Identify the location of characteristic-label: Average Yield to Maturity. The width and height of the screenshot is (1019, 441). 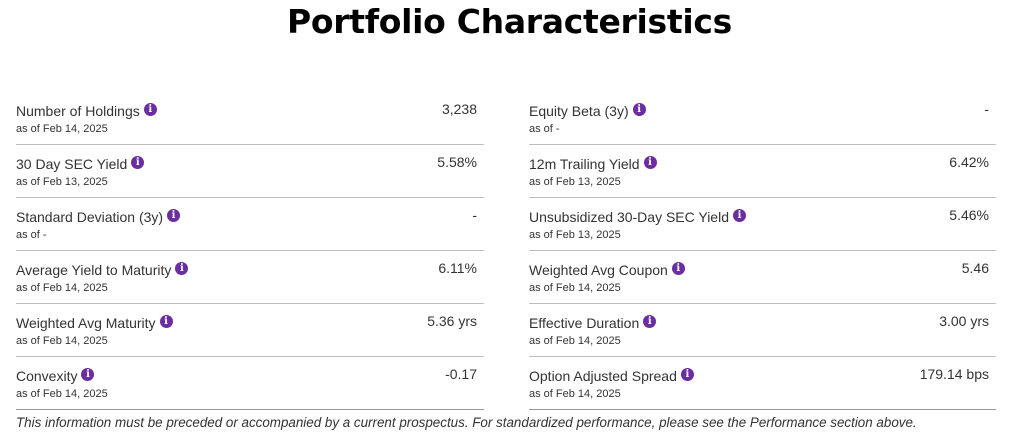
(94, 270).